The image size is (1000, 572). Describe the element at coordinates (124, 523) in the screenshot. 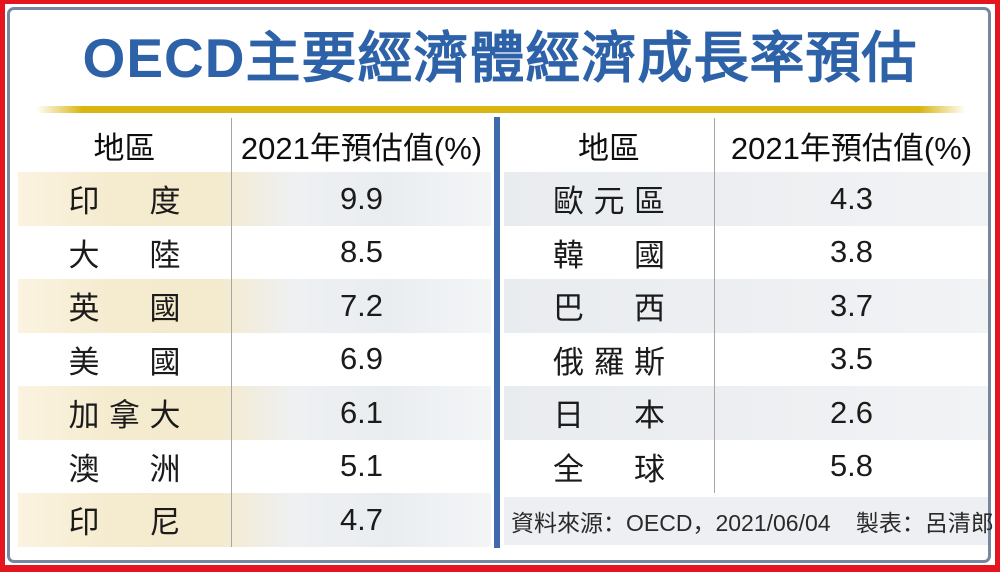

I see `region-name: 印尼` at that location.